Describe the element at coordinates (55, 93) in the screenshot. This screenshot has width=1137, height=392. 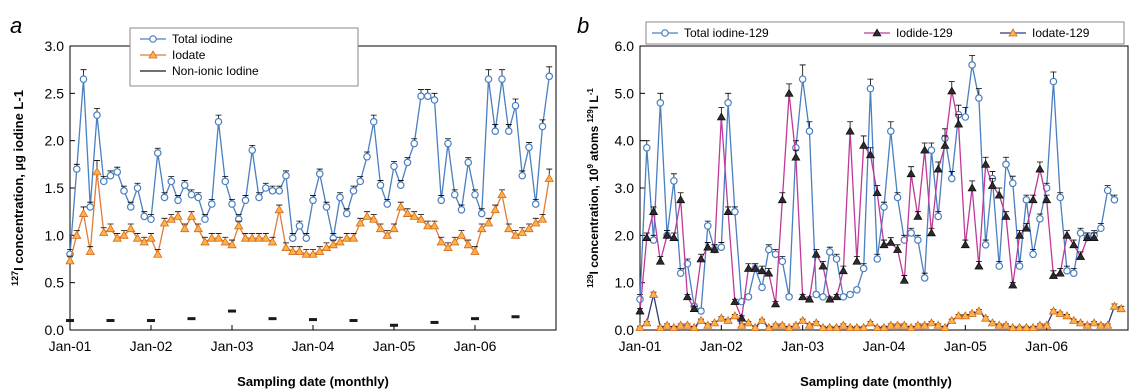
I see `y-tick-label: 2.5` at that location.